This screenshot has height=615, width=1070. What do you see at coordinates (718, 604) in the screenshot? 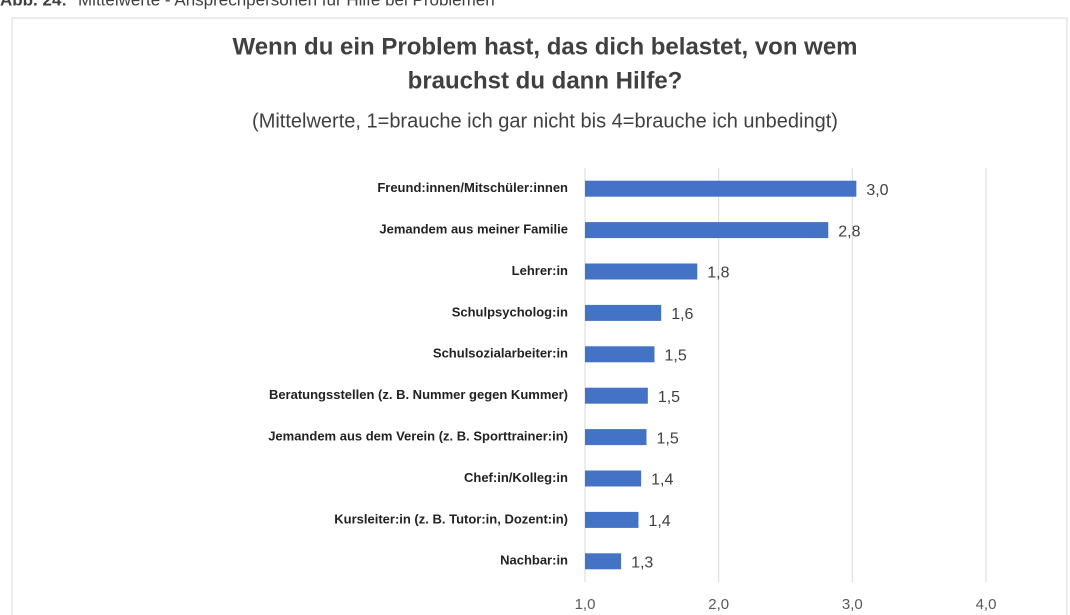
I see `x-tick-label: 2,0` at bounding box center [718, 604].